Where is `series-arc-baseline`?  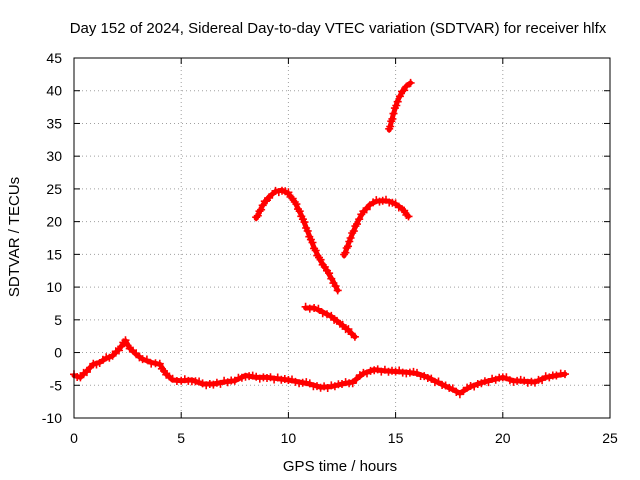
series-arc-baseline is located at coordinates (319, 367).